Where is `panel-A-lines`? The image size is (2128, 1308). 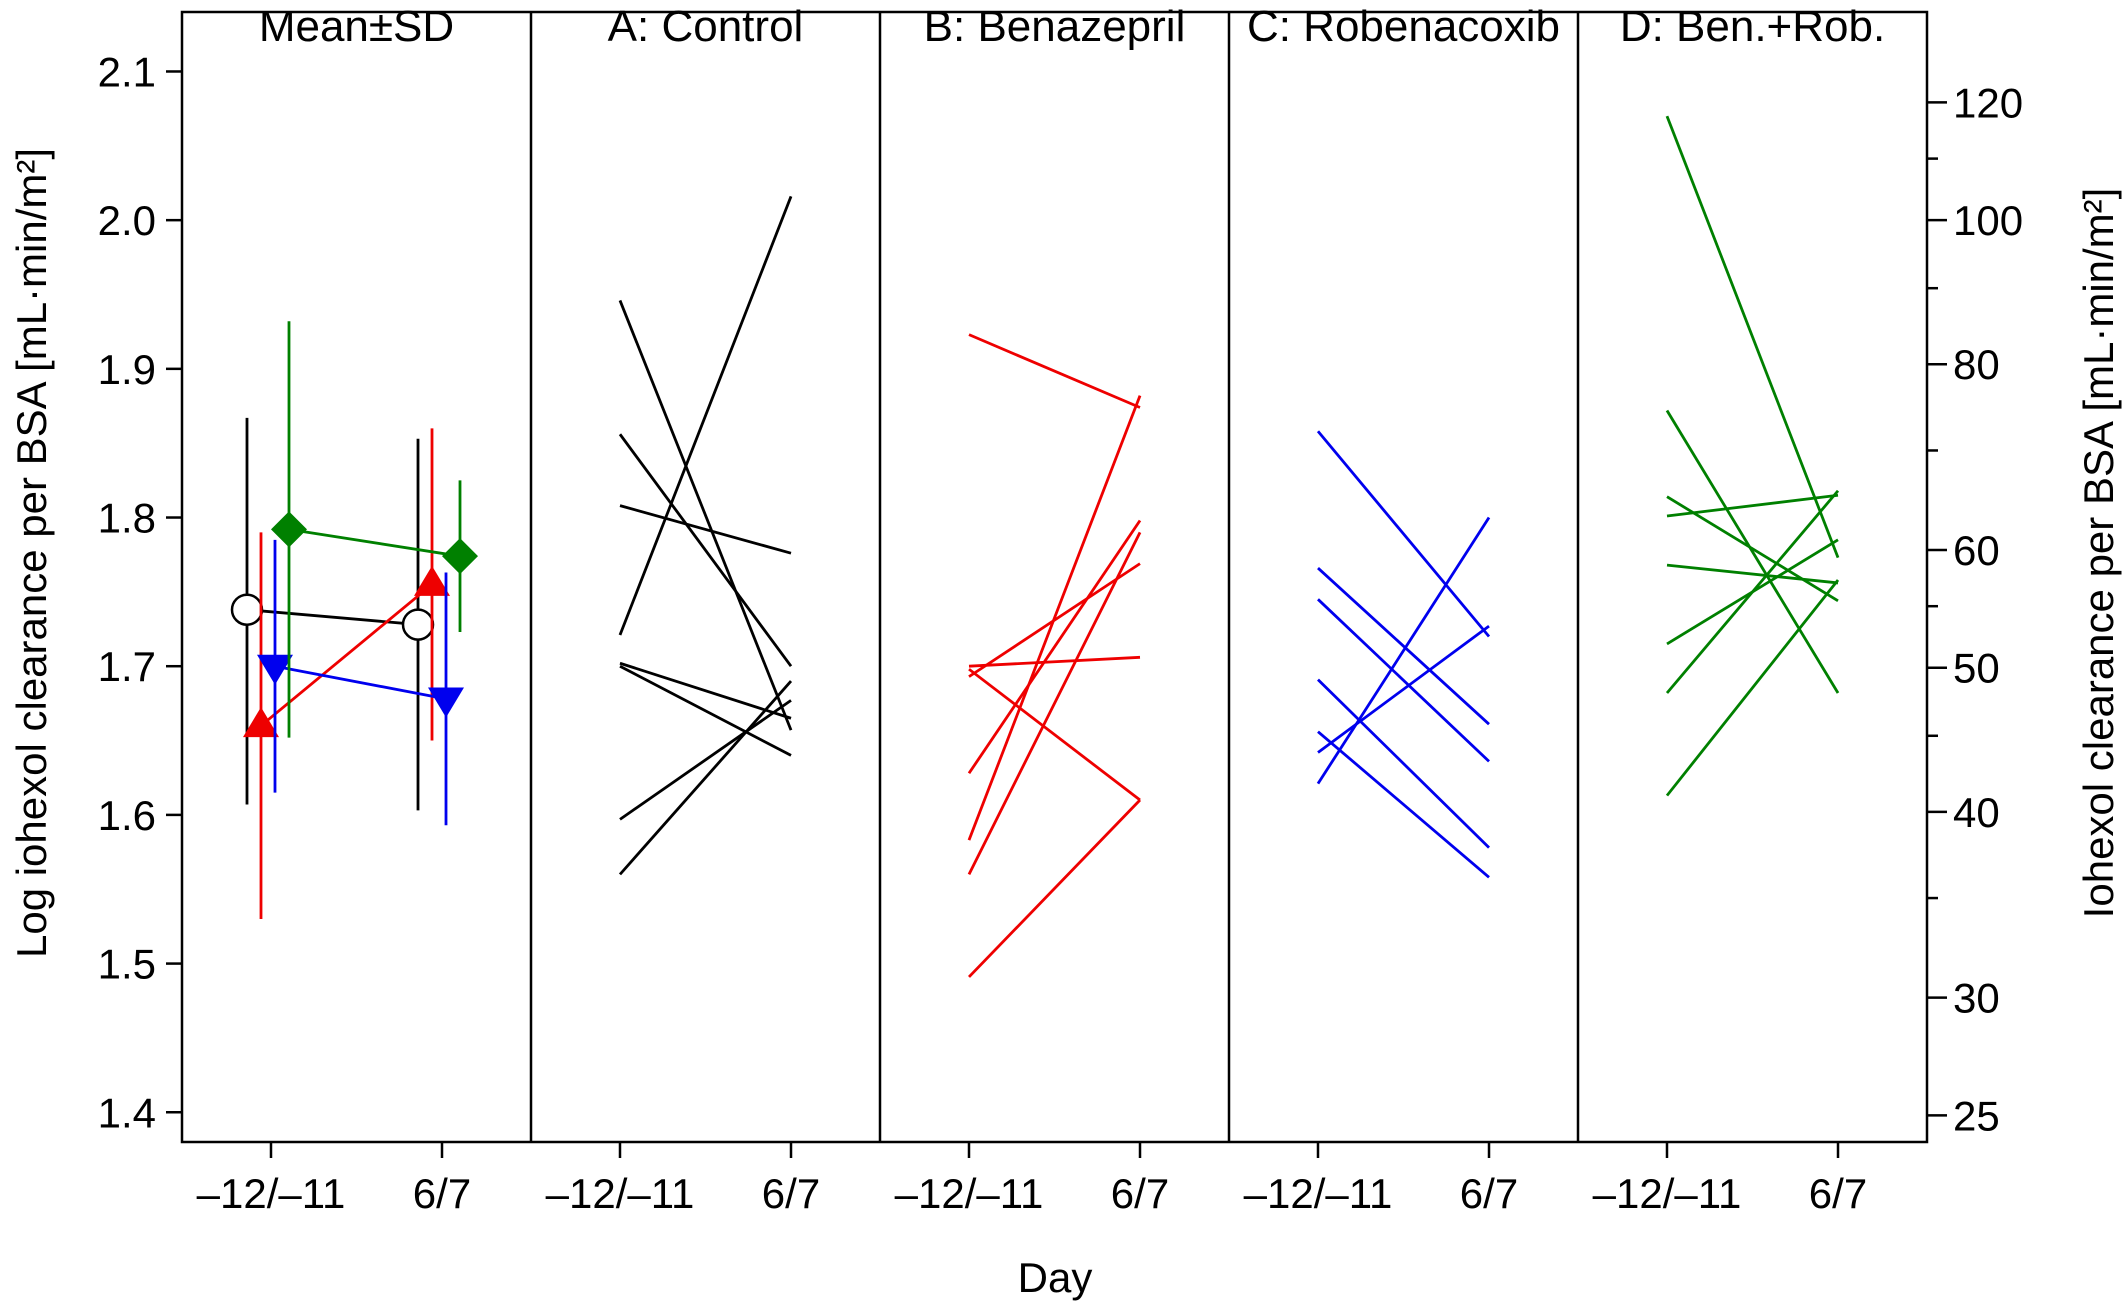
panel-A-lines is located at coordinates (705, 535).